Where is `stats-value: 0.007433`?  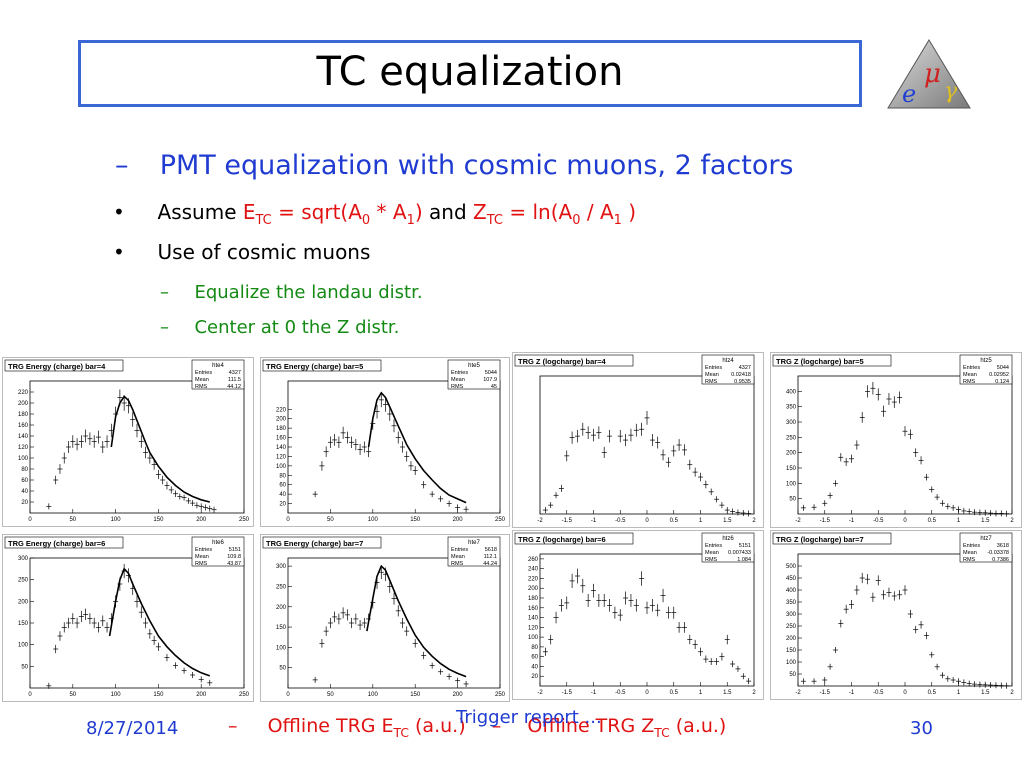
stats-value: 0.007433 is located at coordinates (739, 553).